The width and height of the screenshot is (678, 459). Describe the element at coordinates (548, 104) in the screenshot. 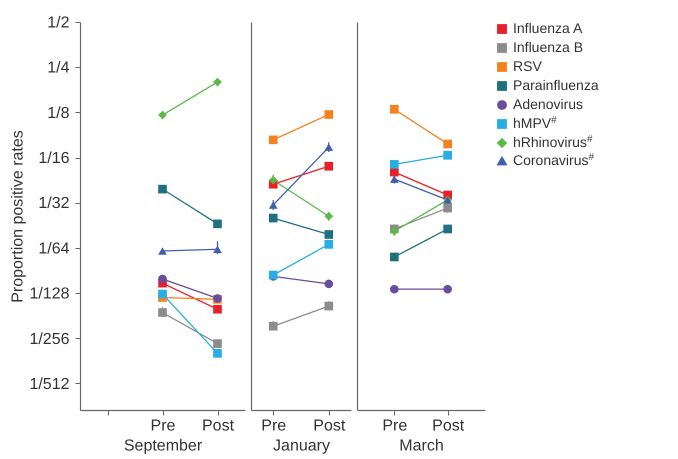

I see `legend-label: Adenovirus` at that location.